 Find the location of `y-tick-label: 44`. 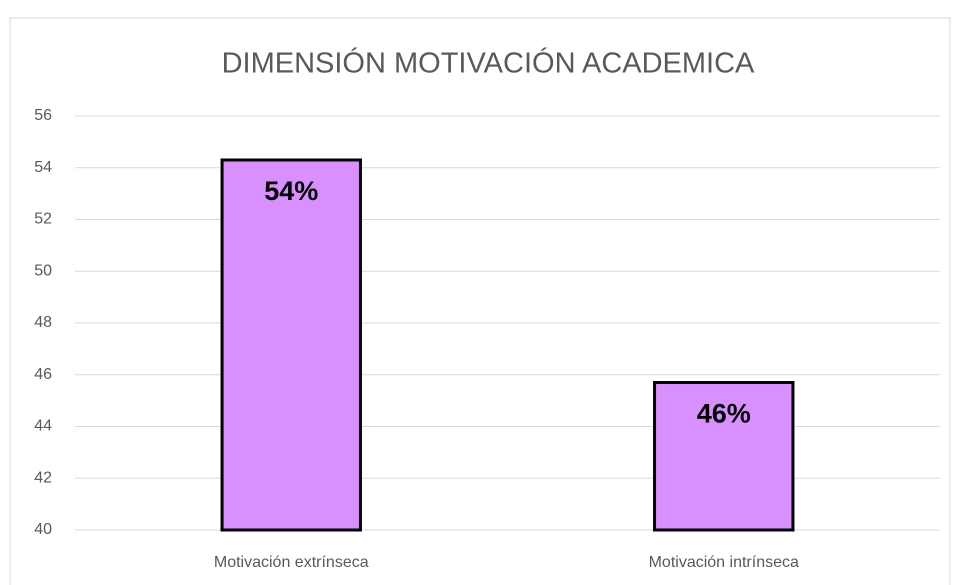

y-tick-label: 44 is located at coordinates (43, 426).